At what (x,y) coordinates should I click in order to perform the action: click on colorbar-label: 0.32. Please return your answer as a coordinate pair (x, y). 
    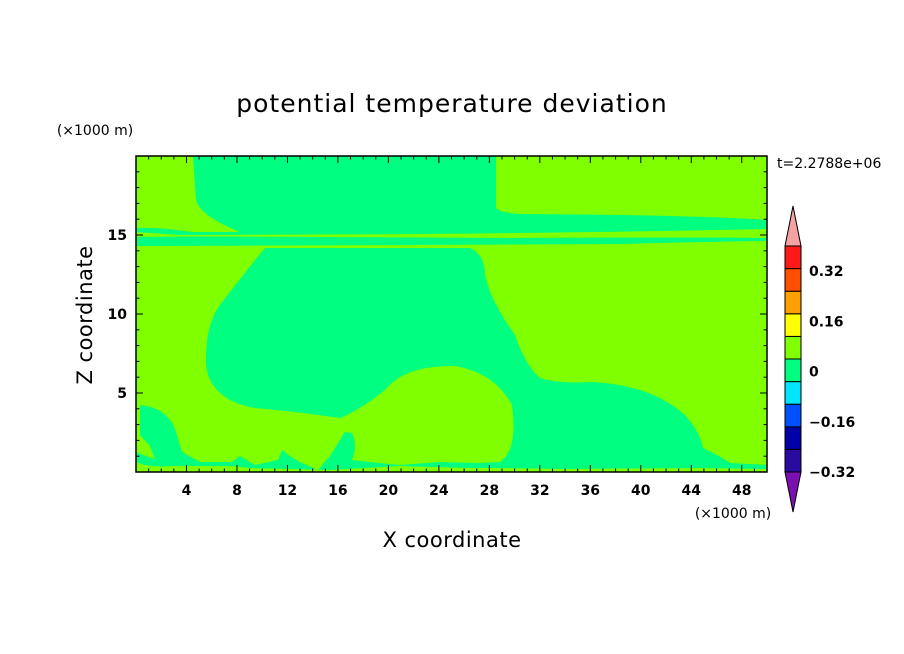
    Looking at the image, I should click on (826, 272).